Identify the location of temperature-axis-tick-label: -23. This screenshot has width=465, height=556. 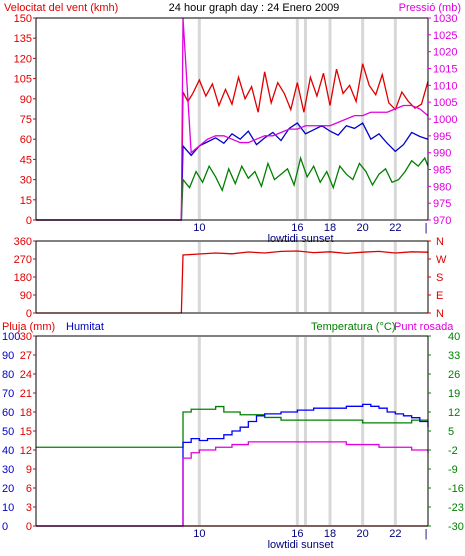
(456, 508).